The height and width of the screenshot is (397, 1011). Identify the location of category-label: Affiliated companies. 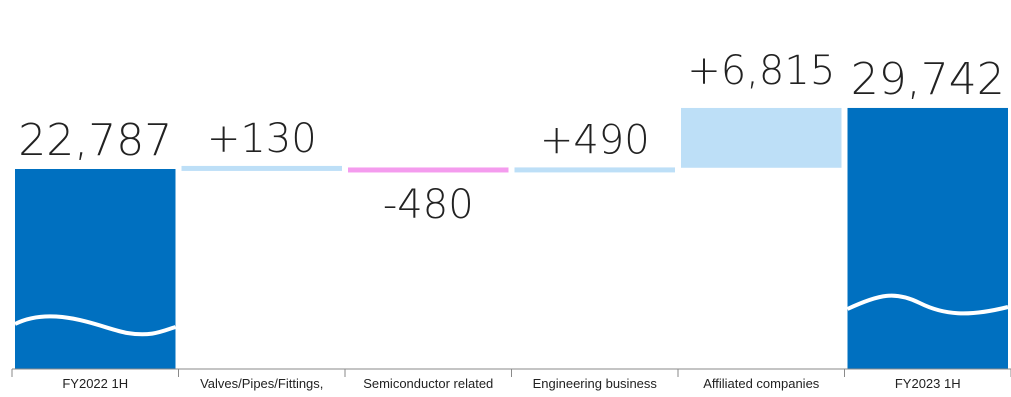
(761, 383).